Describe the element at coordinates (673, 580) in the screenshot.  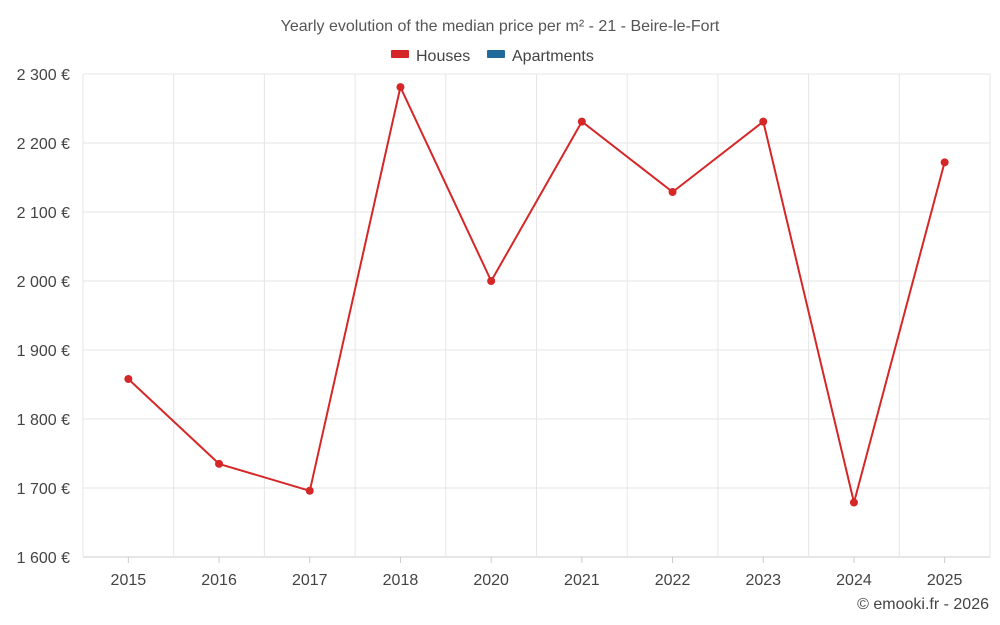
I see `x-tick-label: 2022` at that location.